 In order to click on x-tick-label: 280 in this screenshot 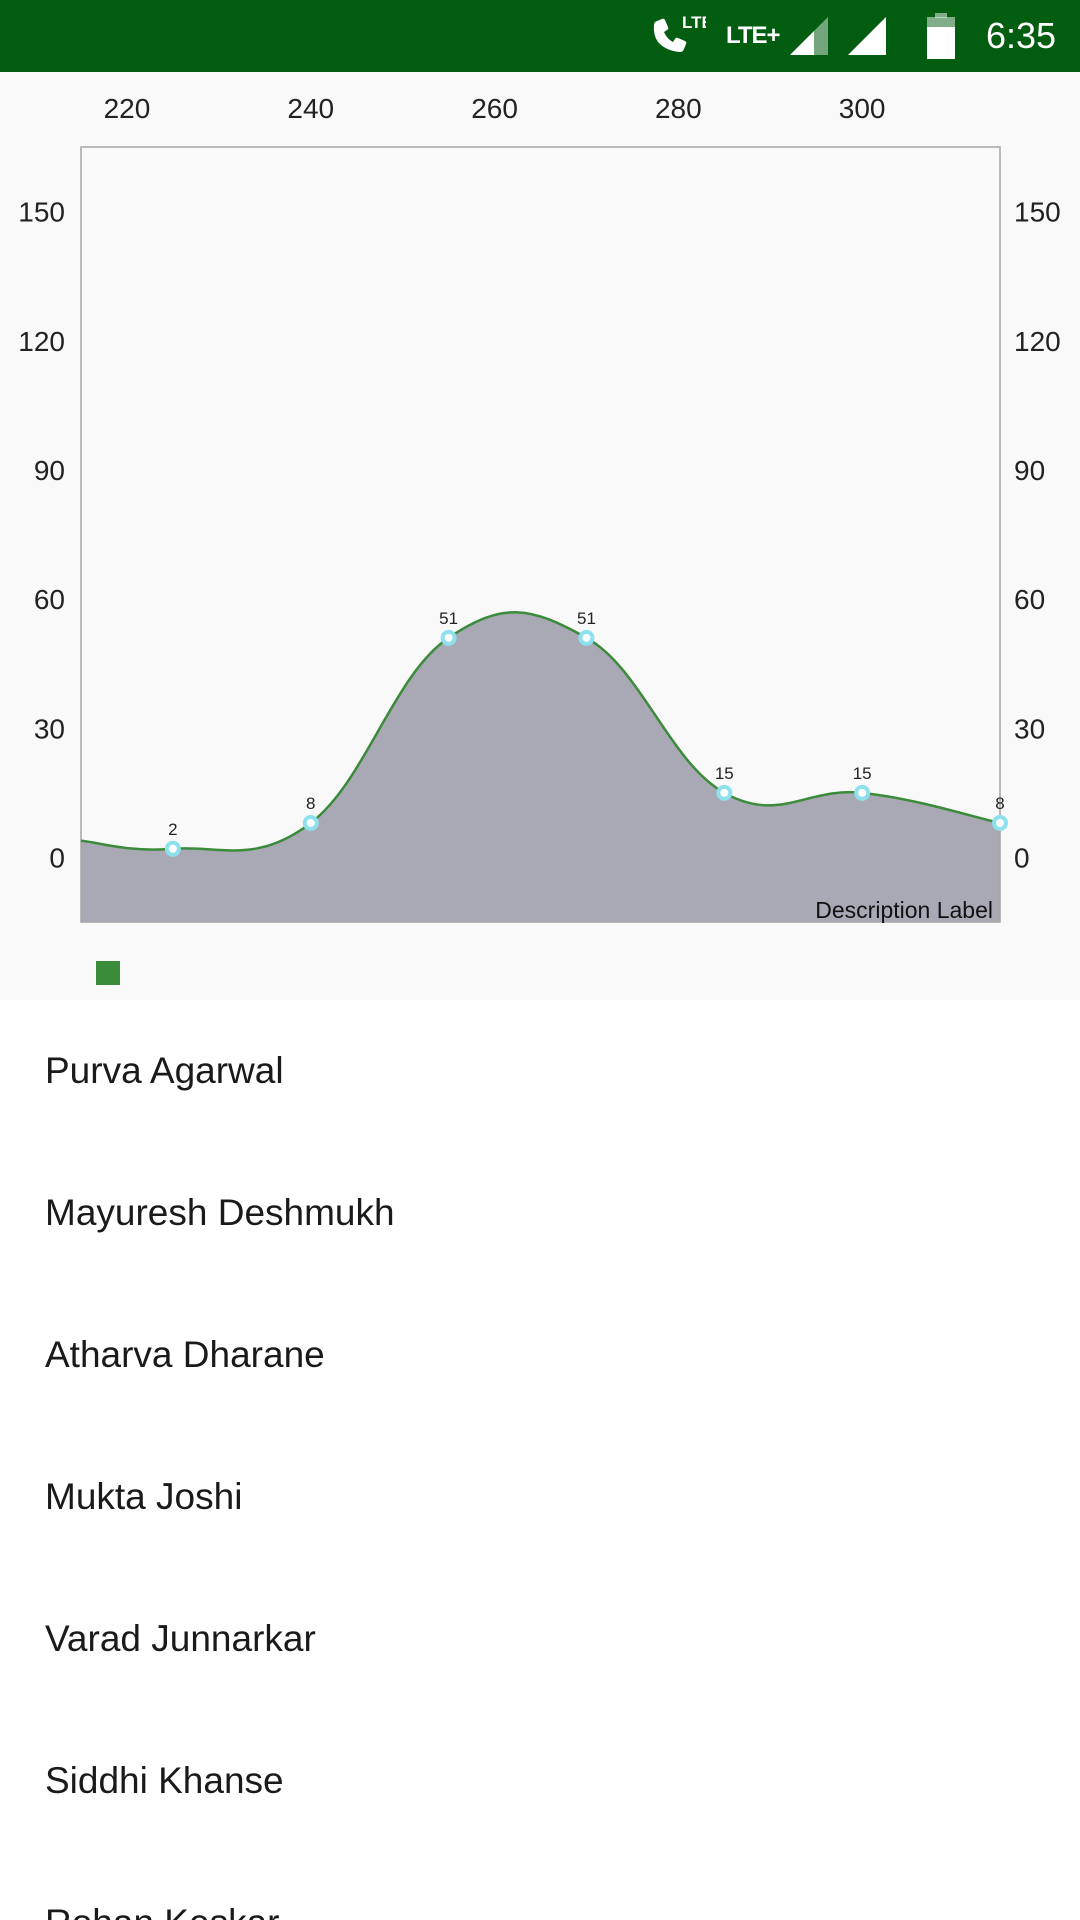, I will do `click(678, 108)`.